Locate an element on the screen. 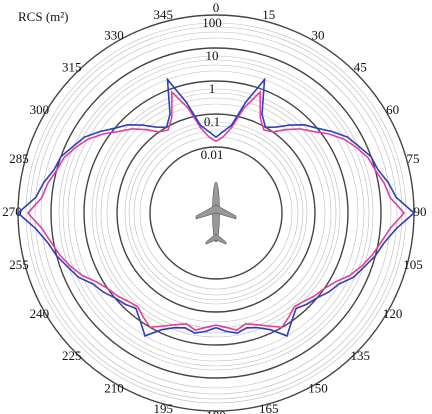 The width and height of the screenshot is (432, 414). theta-tick-label: 270 is located at coordinates (12, 211).